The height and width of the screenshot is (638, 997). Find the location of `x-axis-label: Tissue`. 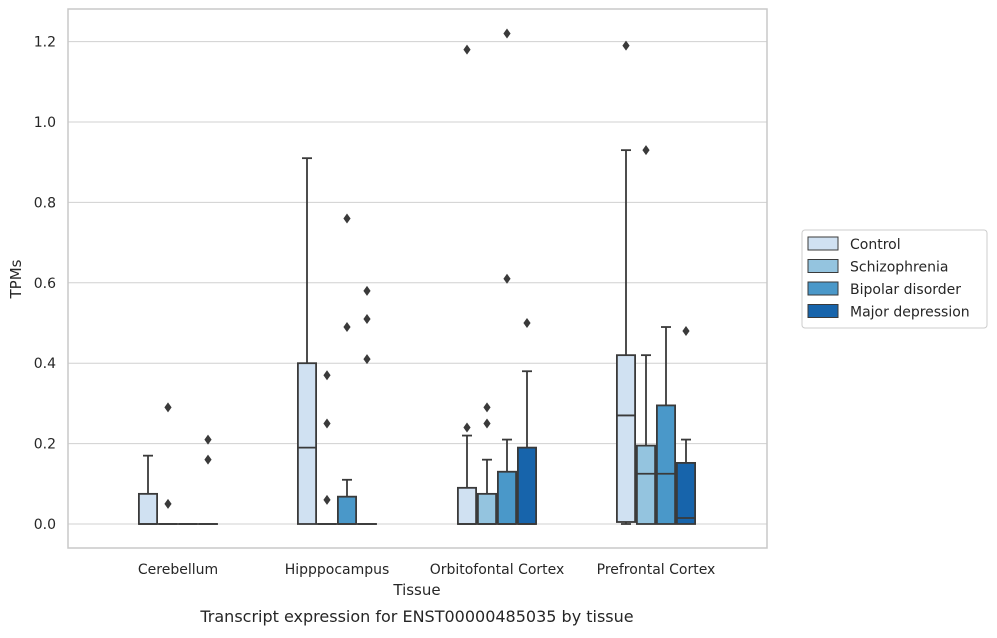

x-axis-label: Tissue is located at coordinates (416, 590).